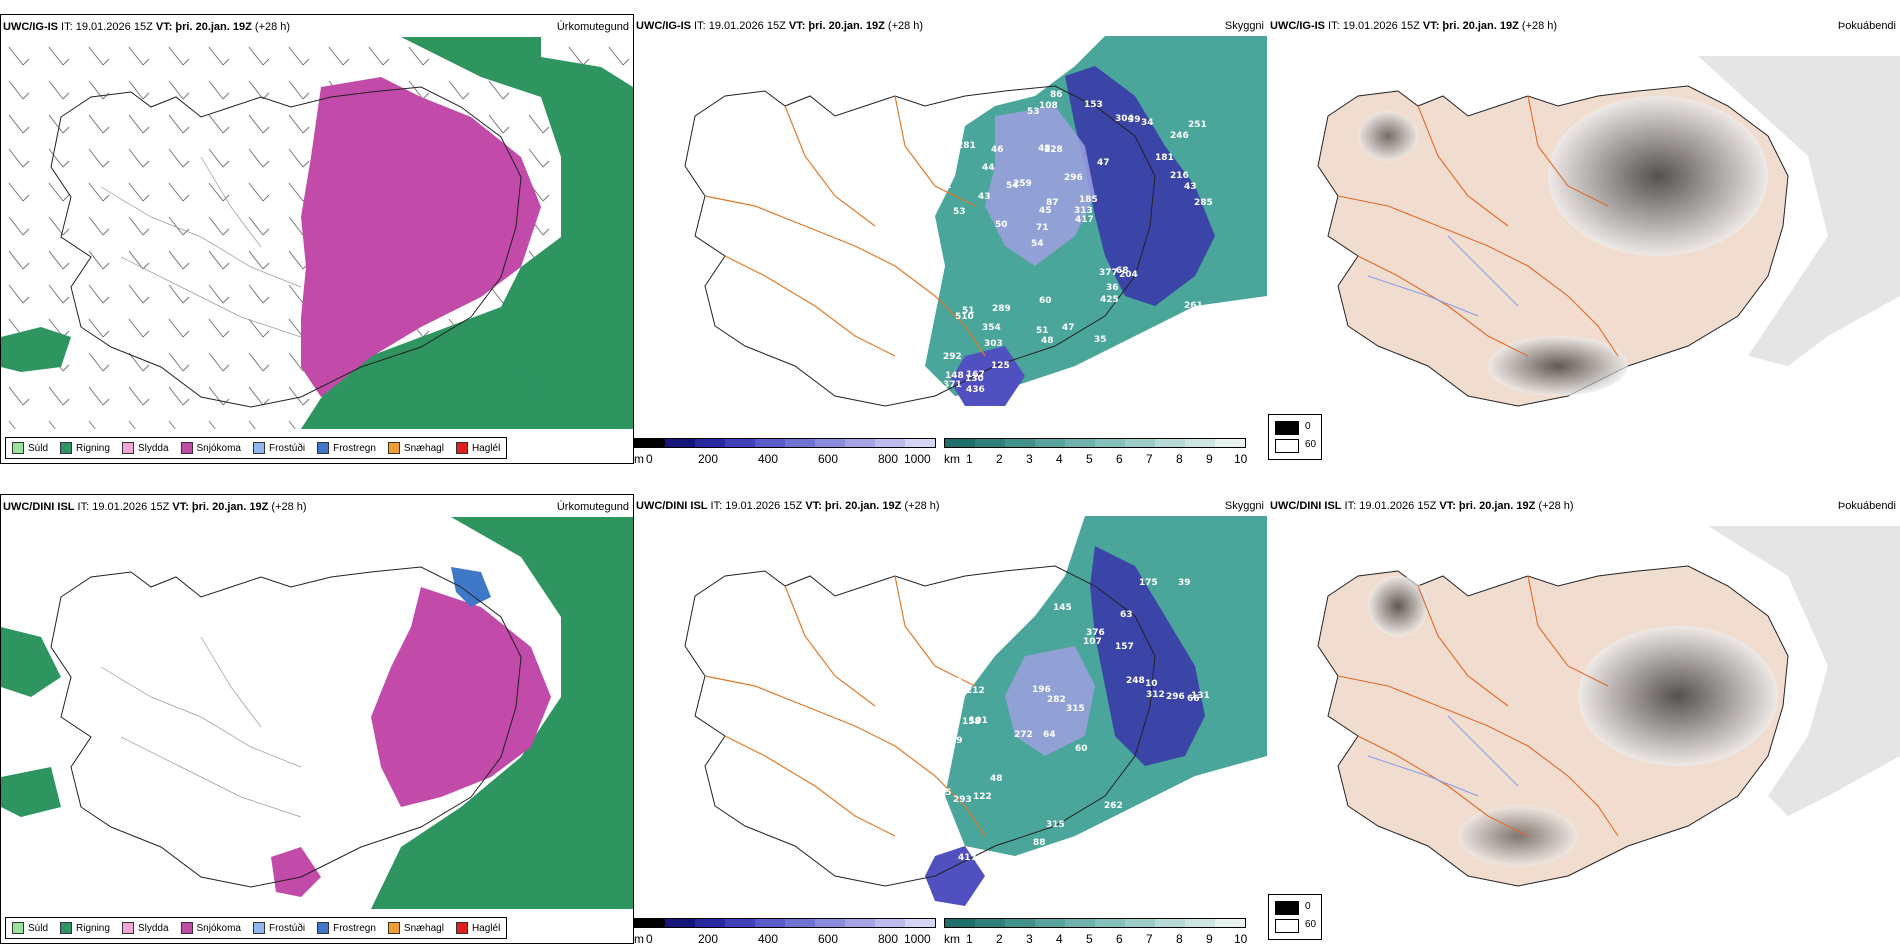  Describe the element at coordinates (210, 928) in the screenshot. I see `legend-item: Snjókoma` at that location.